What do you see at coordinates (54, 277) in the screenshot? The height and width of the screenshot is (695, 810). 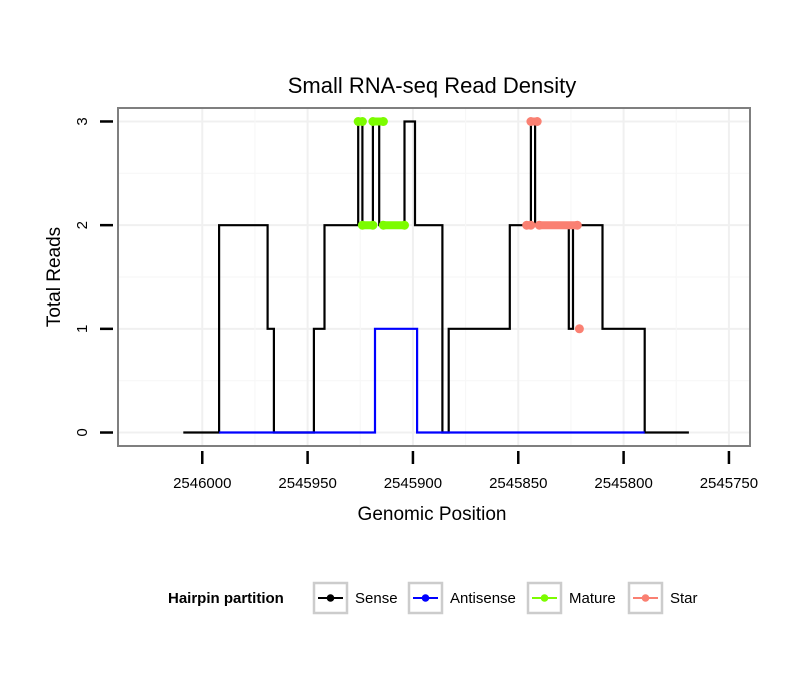 I see `y-axis-title: Total Reads` at bounding box center [54, 277].